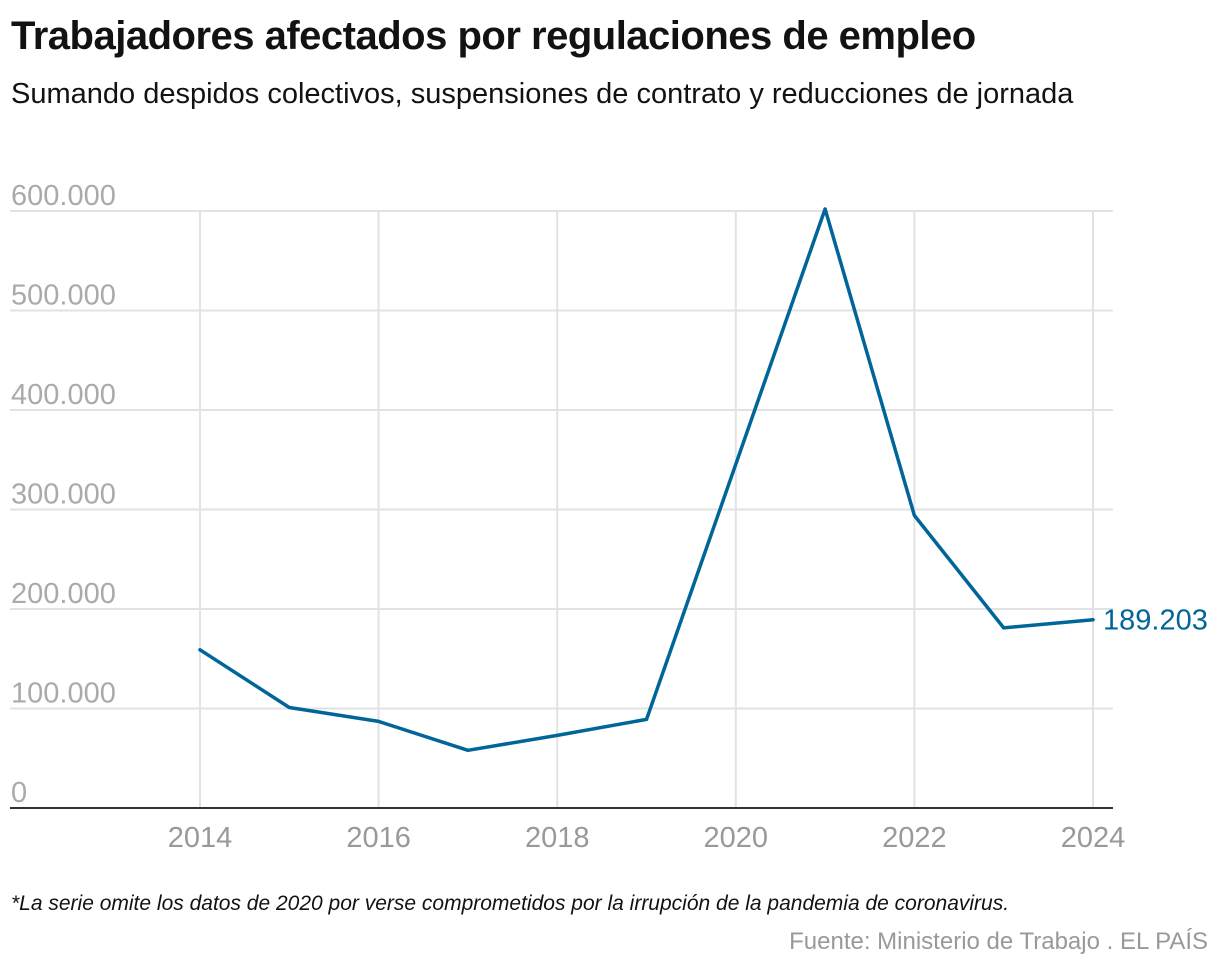 The height and width of the screenshot is (976, 1220). What do you see at coordinates (63, 296) in the screenshot?
I see `y-tick-label: 500.000` at bounding box center [63, 296].